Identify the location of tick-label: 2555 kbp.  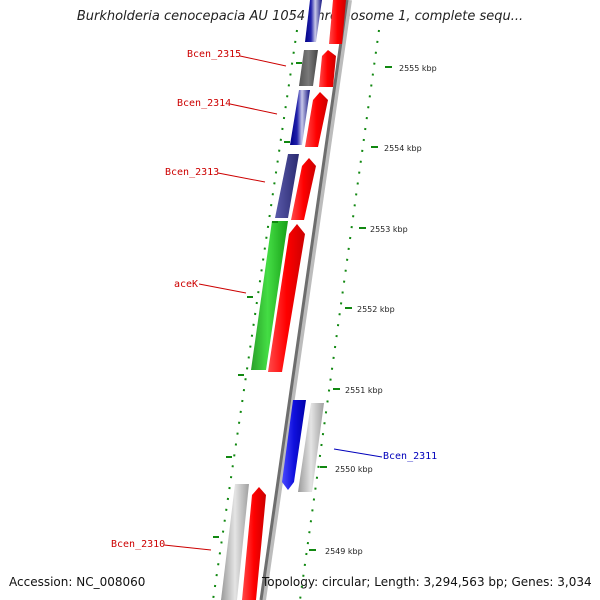
(418, 68).